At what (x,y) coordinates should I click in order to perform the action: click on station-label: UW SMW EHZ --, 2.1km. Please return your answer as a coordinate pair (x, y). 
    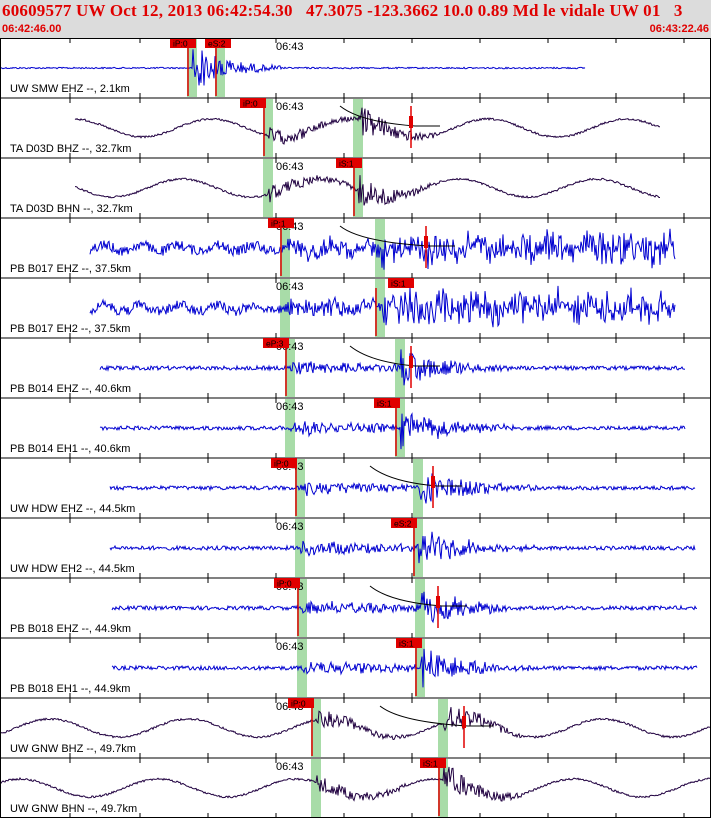
    Looking at the image, I should click on (70, 89).